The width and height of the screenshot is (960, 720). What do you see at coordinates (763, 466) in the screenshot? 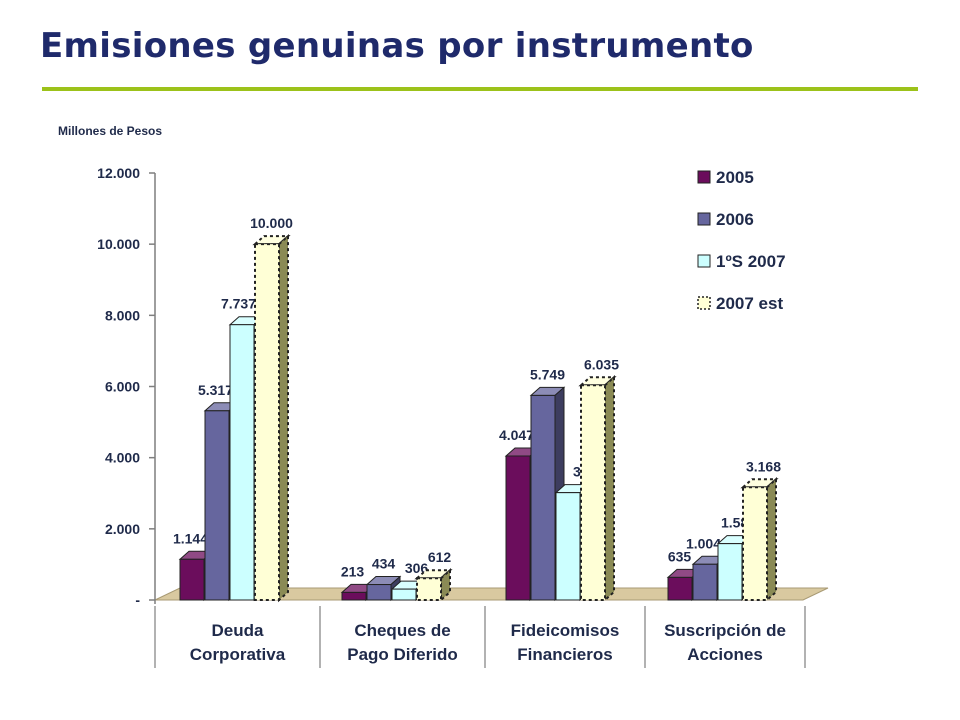
I see `data-label: 3.168` at bounding box center [763, 466].